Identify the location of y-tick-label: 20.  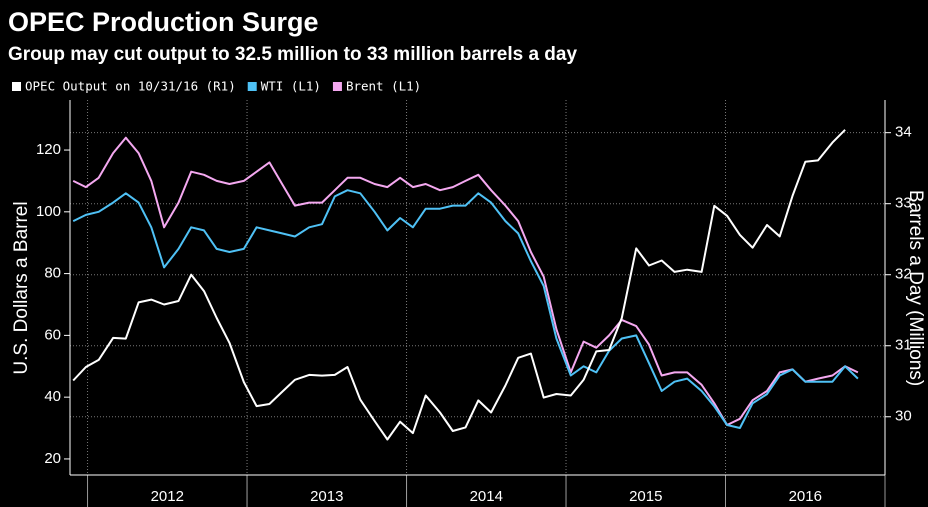
(52, 458).